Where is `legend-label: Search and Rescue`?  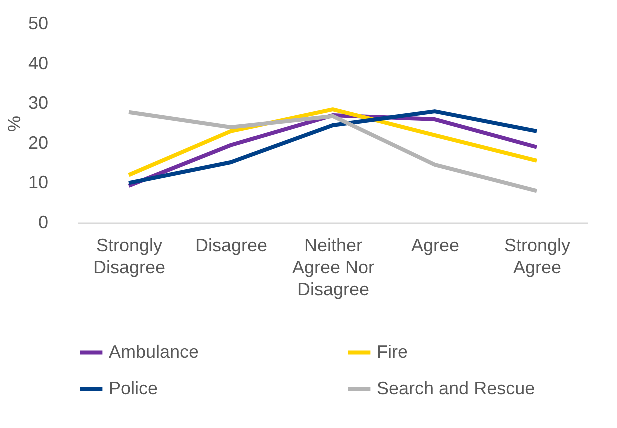 legend-label: Search and Rescue is located at coordinates (456, 388).